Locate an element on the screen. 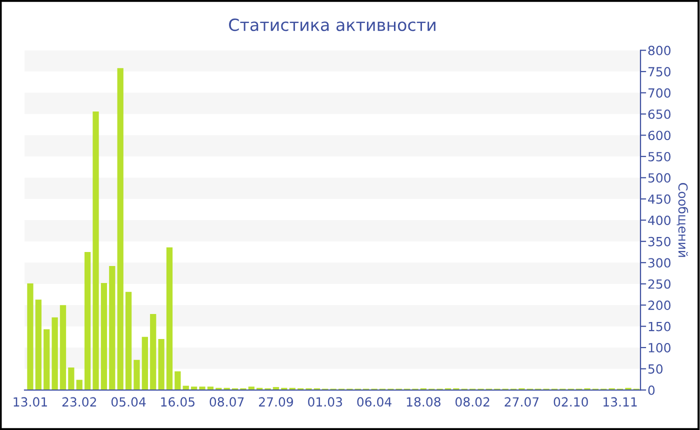 This screenshot has height=430, width=700. x-tick-label: 13.11 is located at coordinates (620, 402).